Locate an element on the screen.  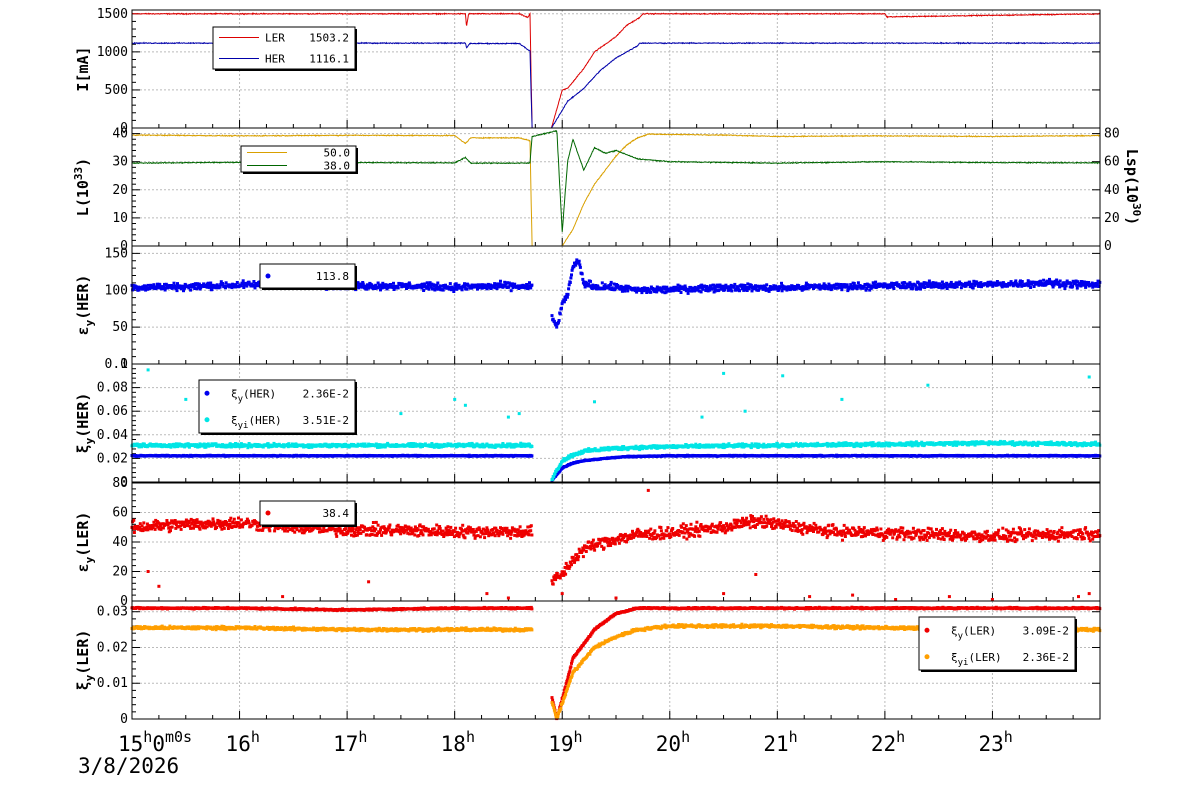
y-tick-label: 0.08 is located at coordinates (112, 388).